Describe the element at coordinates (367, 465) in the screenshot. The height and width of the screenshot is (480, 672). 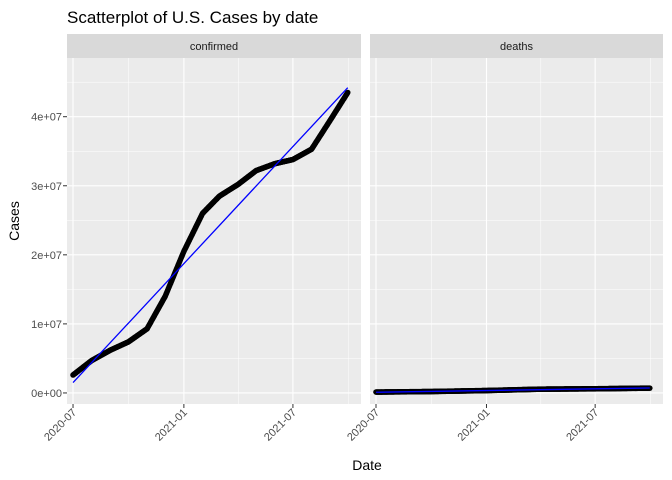
I see `x-axis-title: Date` at that location.